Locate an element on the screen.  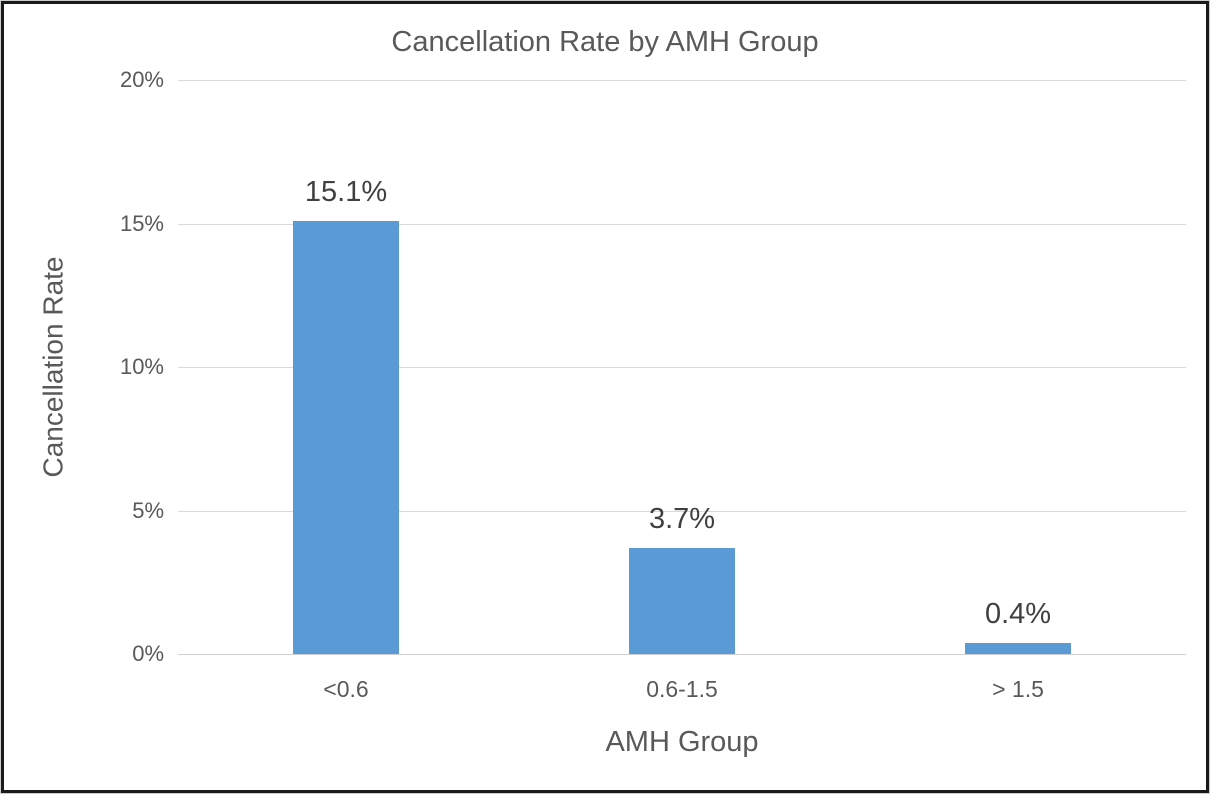
y-axis-title-text: Cancellation Rate is located at coordinates (53, 367).